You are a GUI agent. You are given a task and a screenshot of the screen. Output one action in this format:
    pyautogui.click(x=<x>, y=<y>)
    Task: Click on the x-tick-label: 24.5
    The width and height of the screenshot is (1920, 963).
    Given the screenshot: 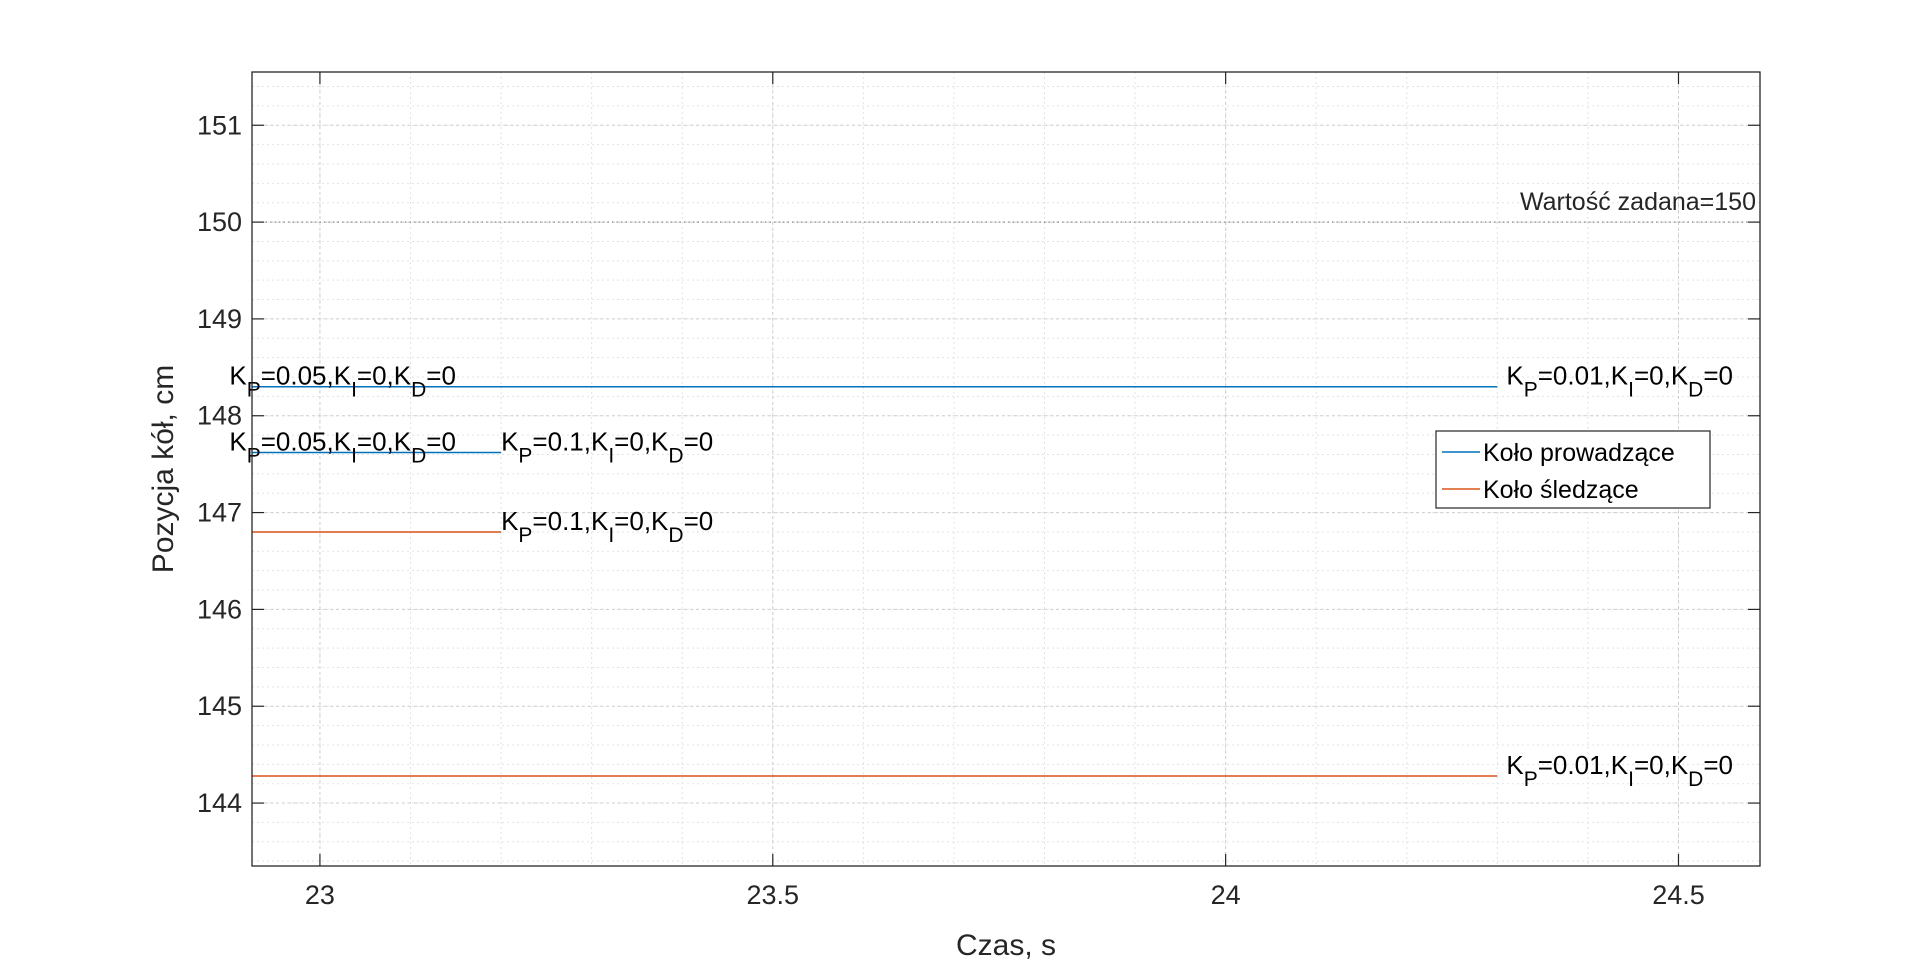 What is the action you would take?
    pyautogui.click(x=1678, y=895)
    